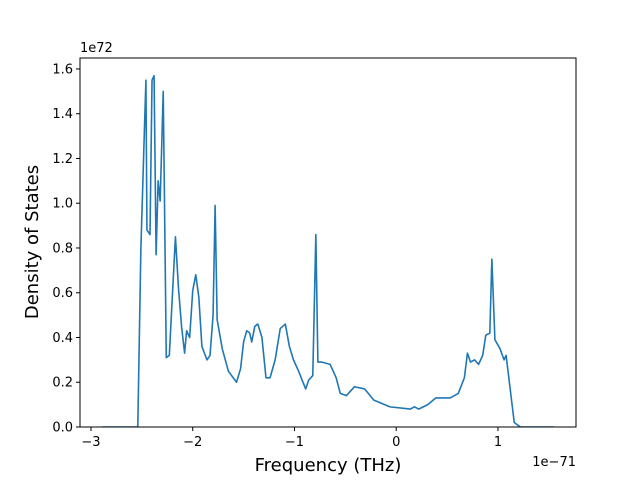 This screenshot has width=640, height=480. I want to click on y-tick-label: 1.2, so click(62, 159).